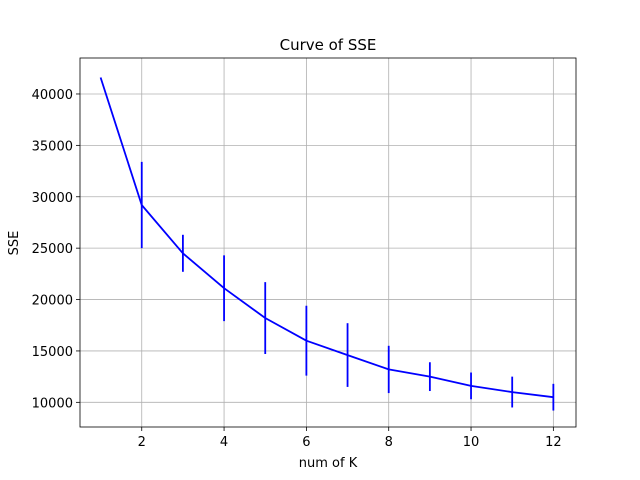 This screenshot has height=480, width=640. I want to click on y-tick-label: 10000, so click(52, 403).